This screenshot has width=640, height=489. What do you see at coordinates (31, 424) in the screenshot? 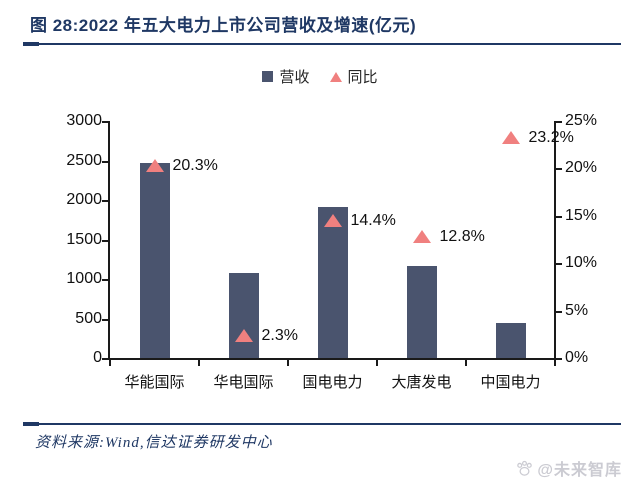
I see `footer-rule-cap` at bounding box center [31, 424].